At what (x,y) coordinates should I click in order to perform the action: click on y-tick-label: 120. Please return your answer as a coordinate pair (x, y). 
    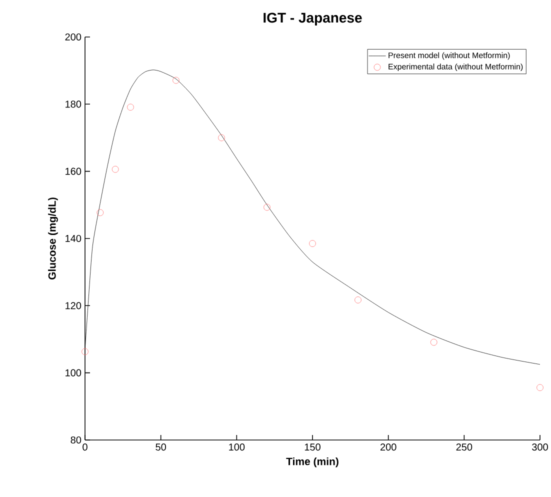
    Looking at the image, I should click on (74, 306).